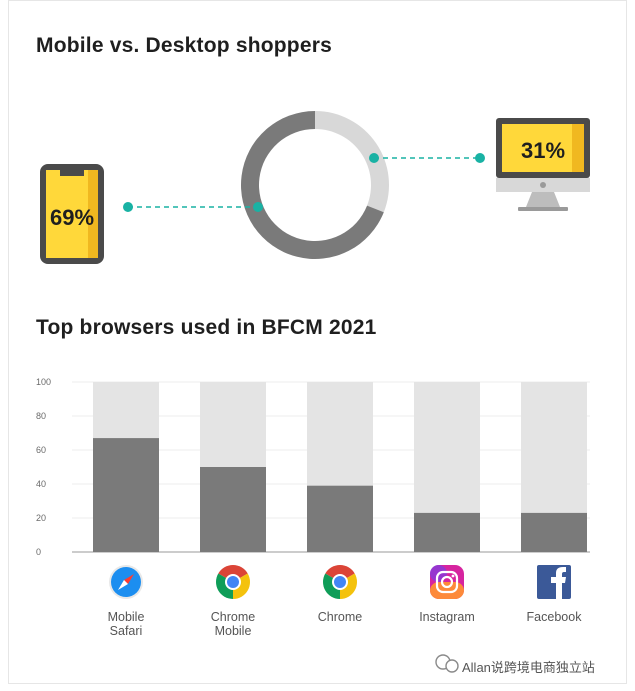  I want to click on browsers-chart-title: Top browsers used in BFCM 2021, so click(206, 327).